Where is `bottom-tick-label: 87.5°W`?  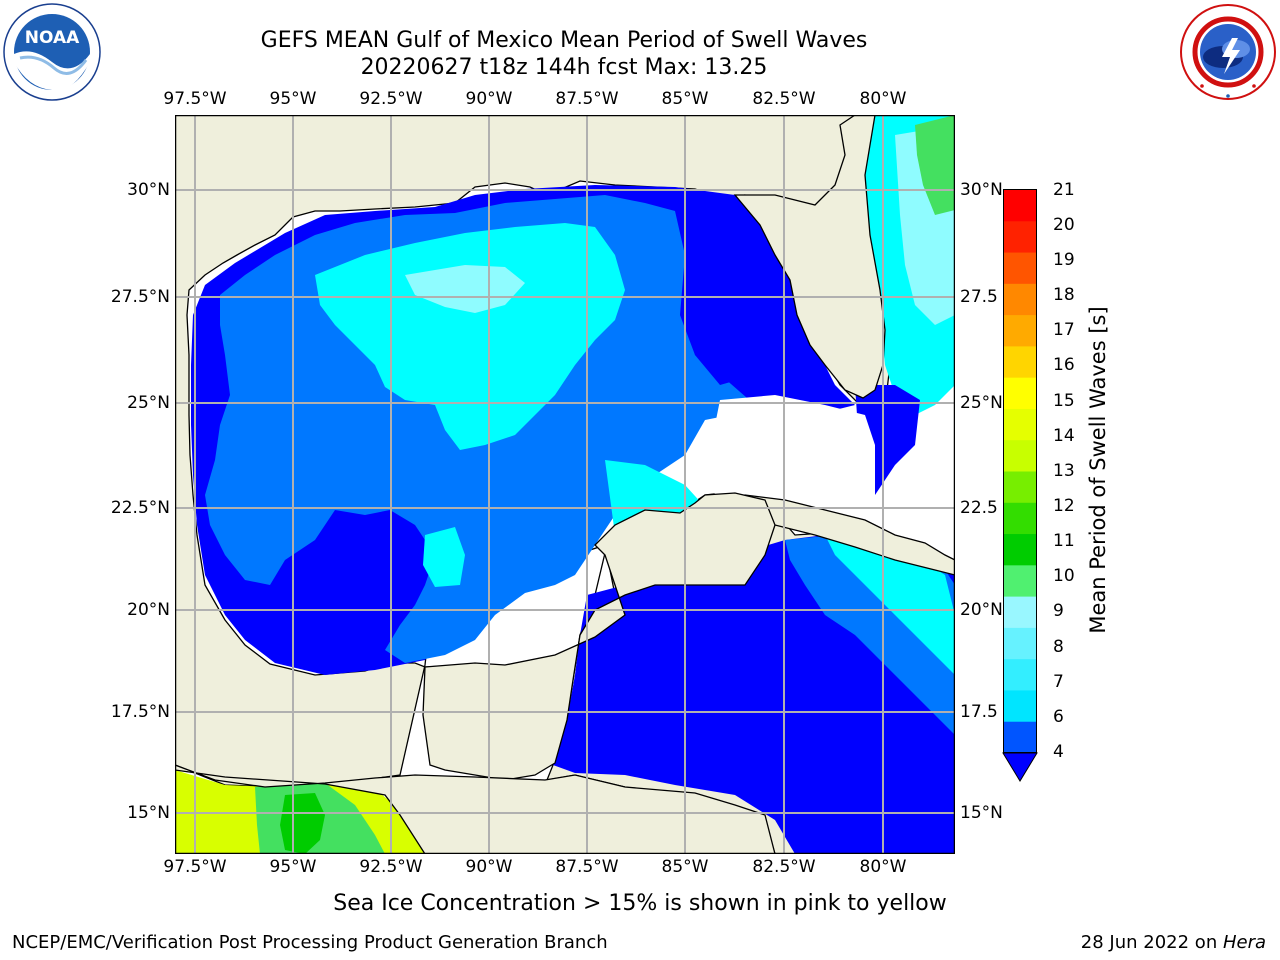
bottom-tick-label: 87.5°W is located at coordinates (587, 867).